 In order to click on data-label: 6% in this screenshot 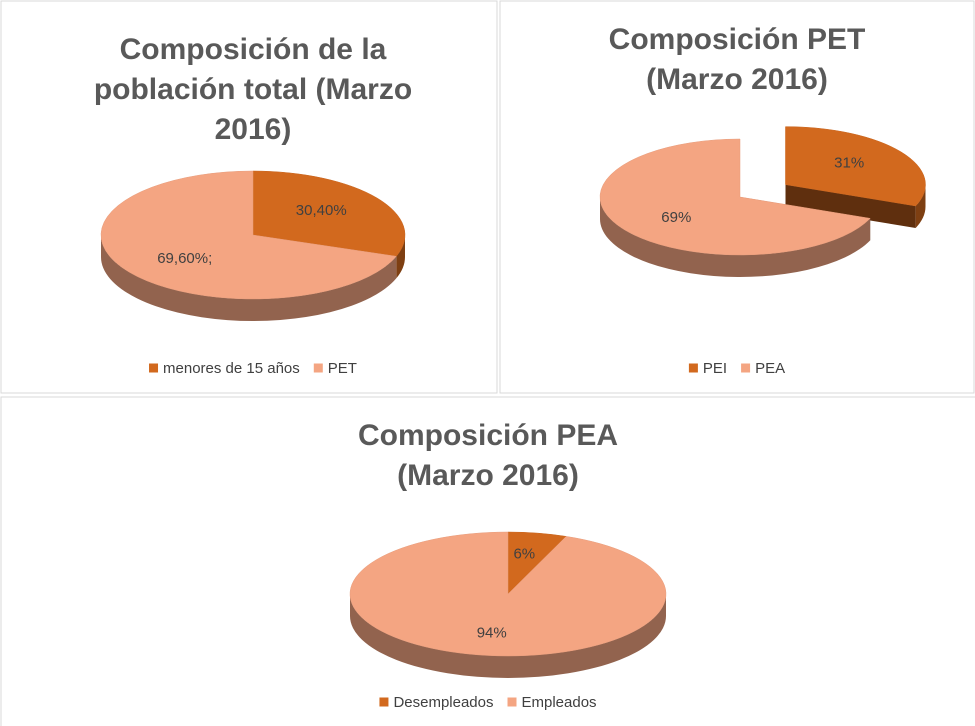, I will do `click(524, 553)`.